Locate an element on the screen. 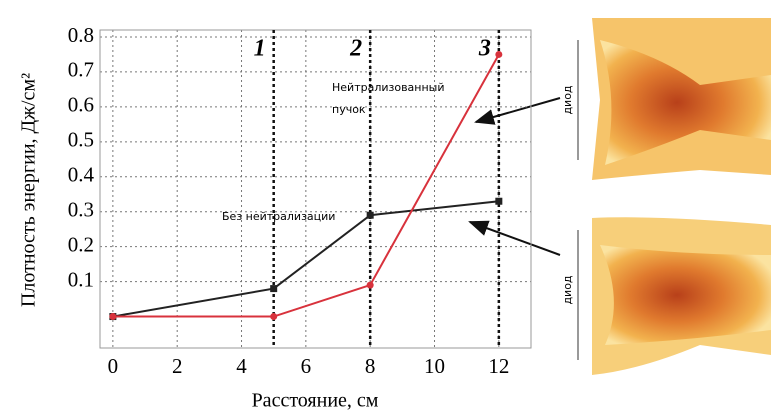 The image size is (771, 420). x-tick-label: 6 is located at coordinates (306, 366).